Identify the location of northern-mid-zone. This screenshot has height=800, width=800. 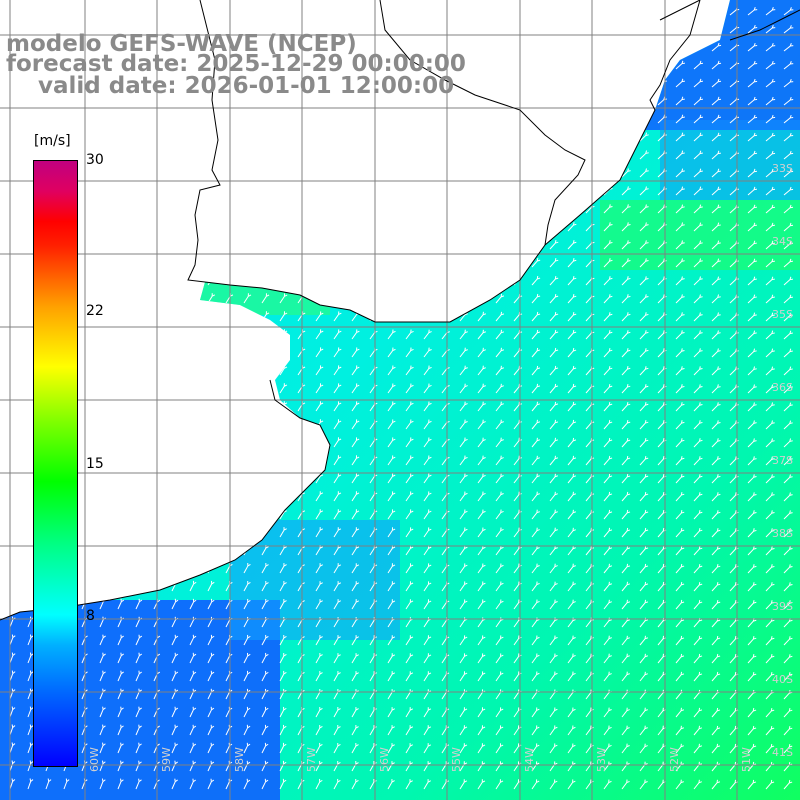
(730, 160).